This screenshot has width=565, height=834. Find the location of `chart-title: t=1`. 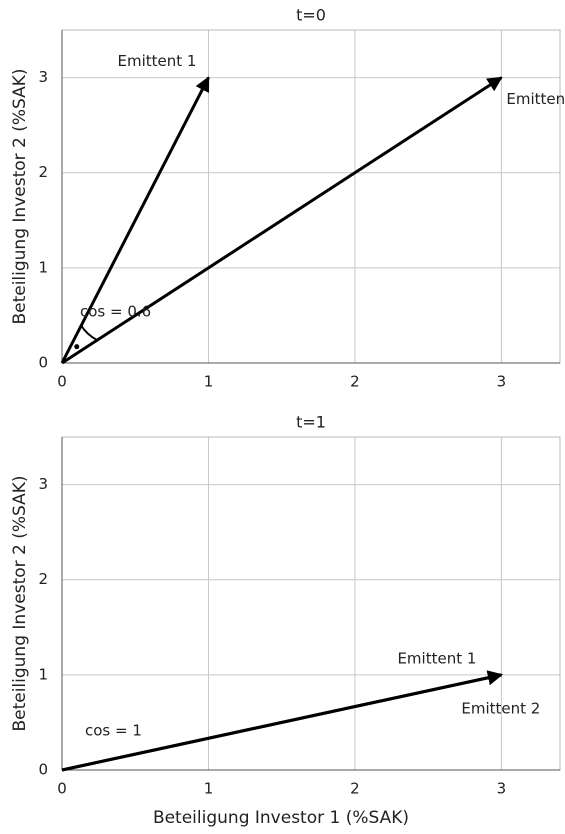

chart-title: t=1 is located at coordinates (311, 422).